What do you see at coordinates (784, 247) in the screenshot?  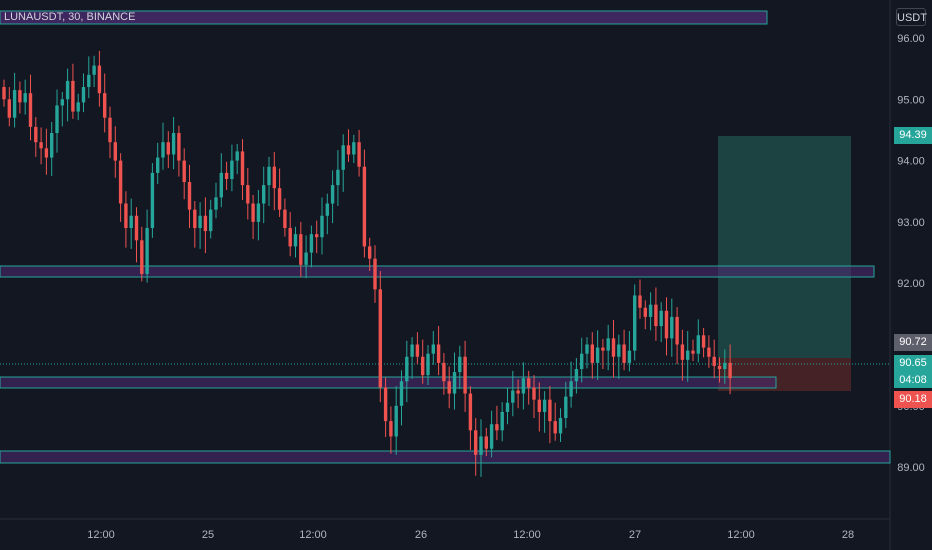 I see `target-zone` at bounding box center [784, 247].